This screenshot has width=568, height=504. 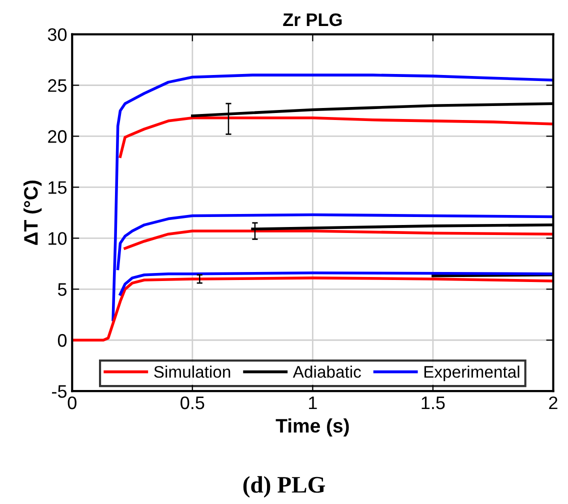 I want to click on y-tick-label: 30, so click(x=57, y=34).